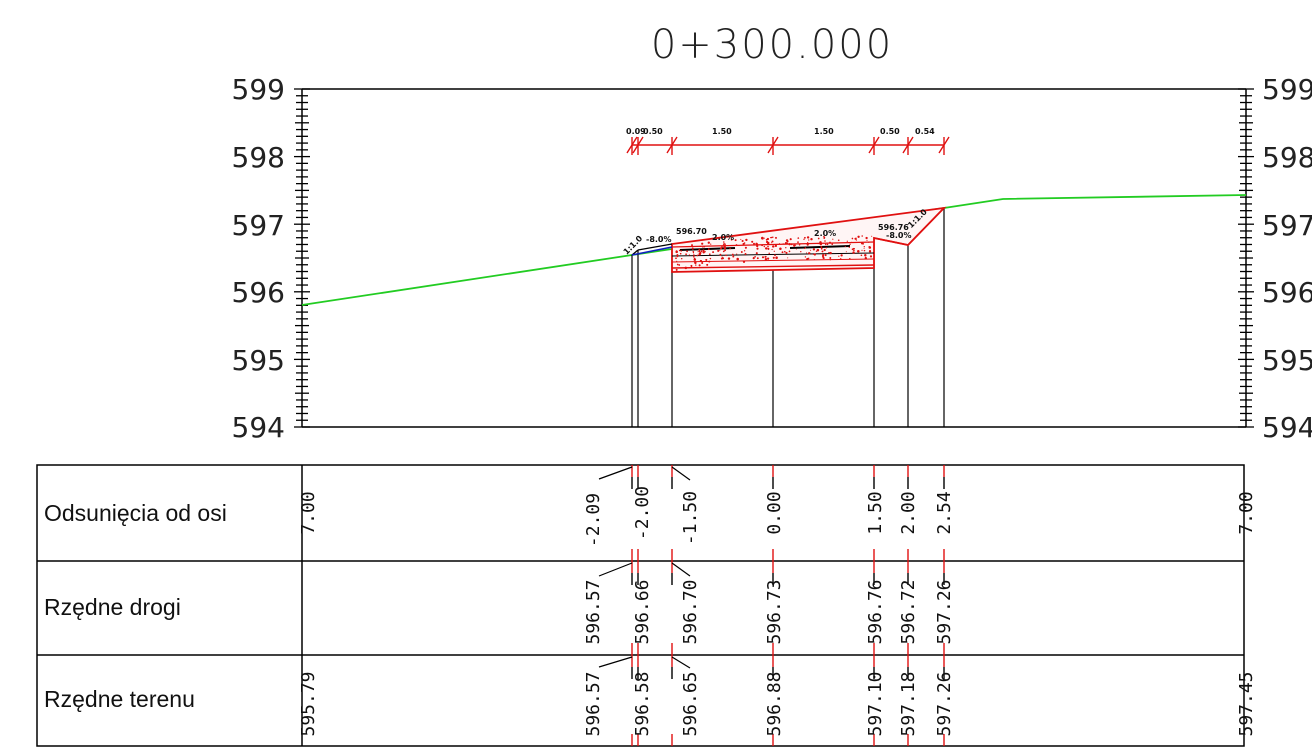 The width and height of the screenshot is (1312, 751). What do you see at coordinates (659, 239) in the screenshot?
I see `left-slope-pct: -8.0%` at bounding box center [659, 239].